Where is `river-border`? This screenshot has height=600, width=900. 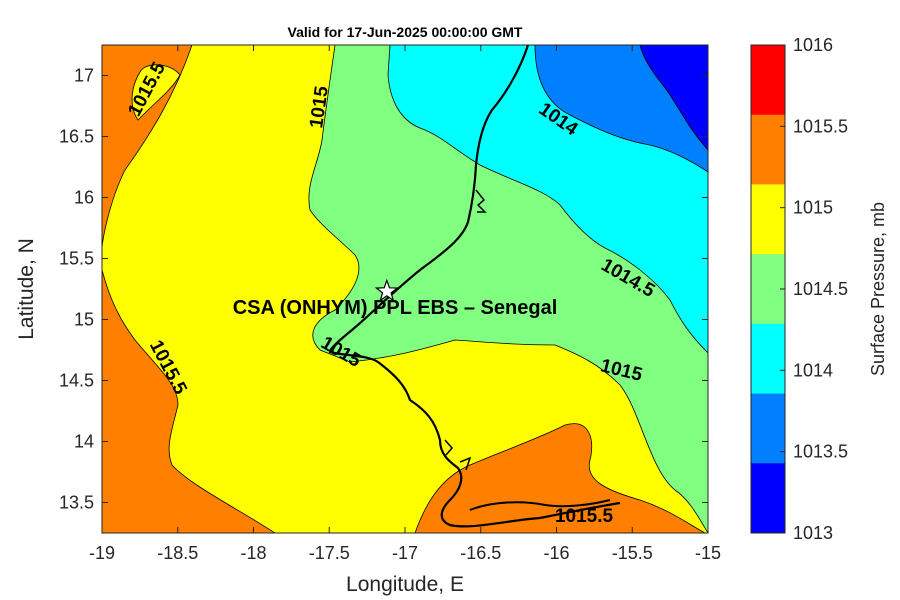
river-border is located at coordinates (540, 505).